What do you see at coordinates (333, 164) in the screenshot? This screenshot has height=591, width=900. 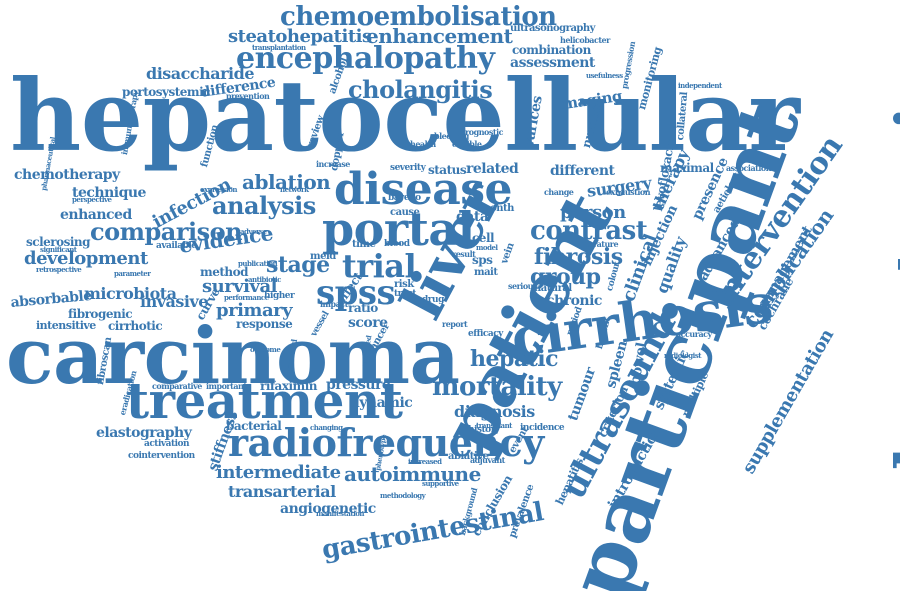 I see `word-increase: increase` at bounding box center [333, 164].